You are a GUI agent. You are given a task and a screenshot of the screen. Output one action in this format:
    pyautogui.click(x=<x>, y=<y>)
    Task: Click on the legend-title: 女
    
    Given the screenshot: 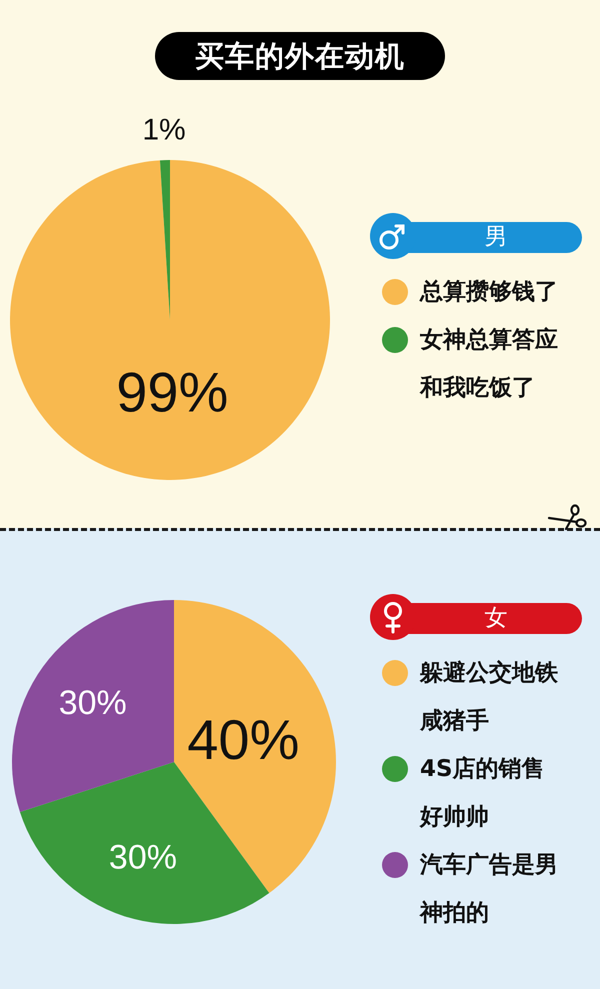 What is the action you would take?
    pyautogui.click(x=496, y=618)
    